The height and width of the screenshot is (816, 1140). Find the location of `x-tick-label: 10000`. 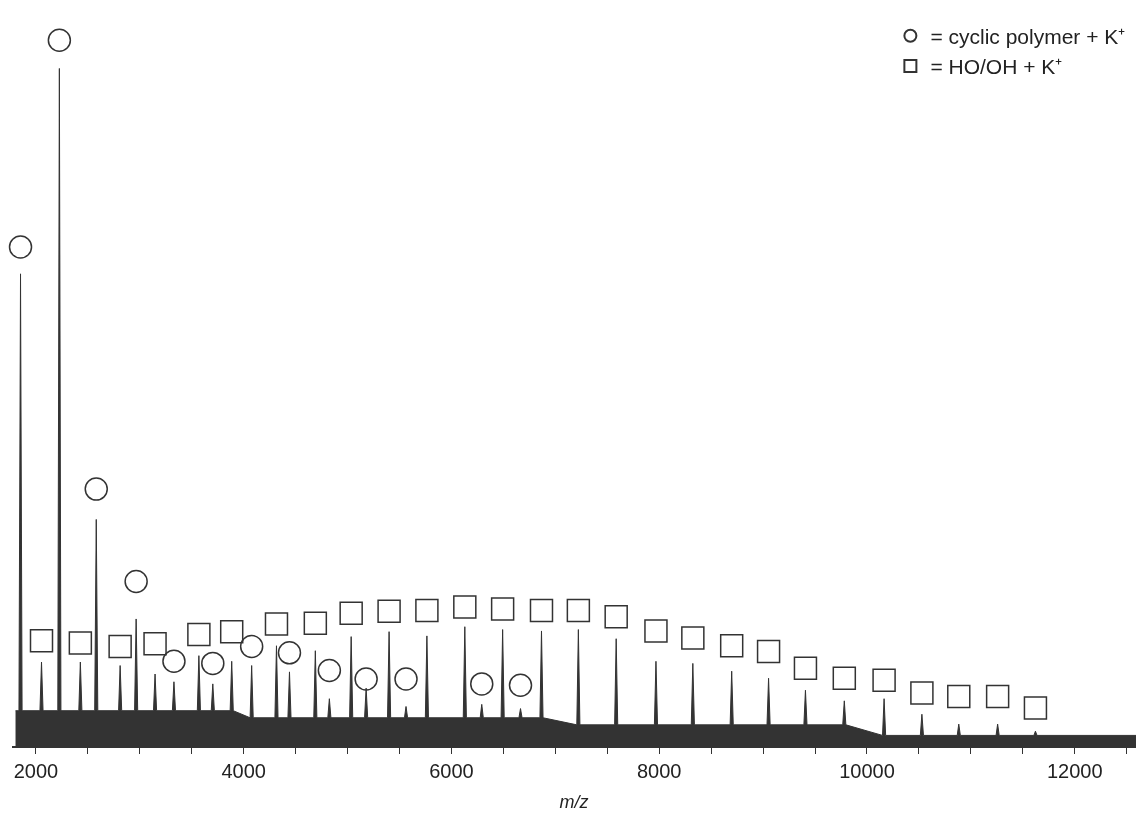

x-tick-label: 10000 is located at coordinates (867, 770).